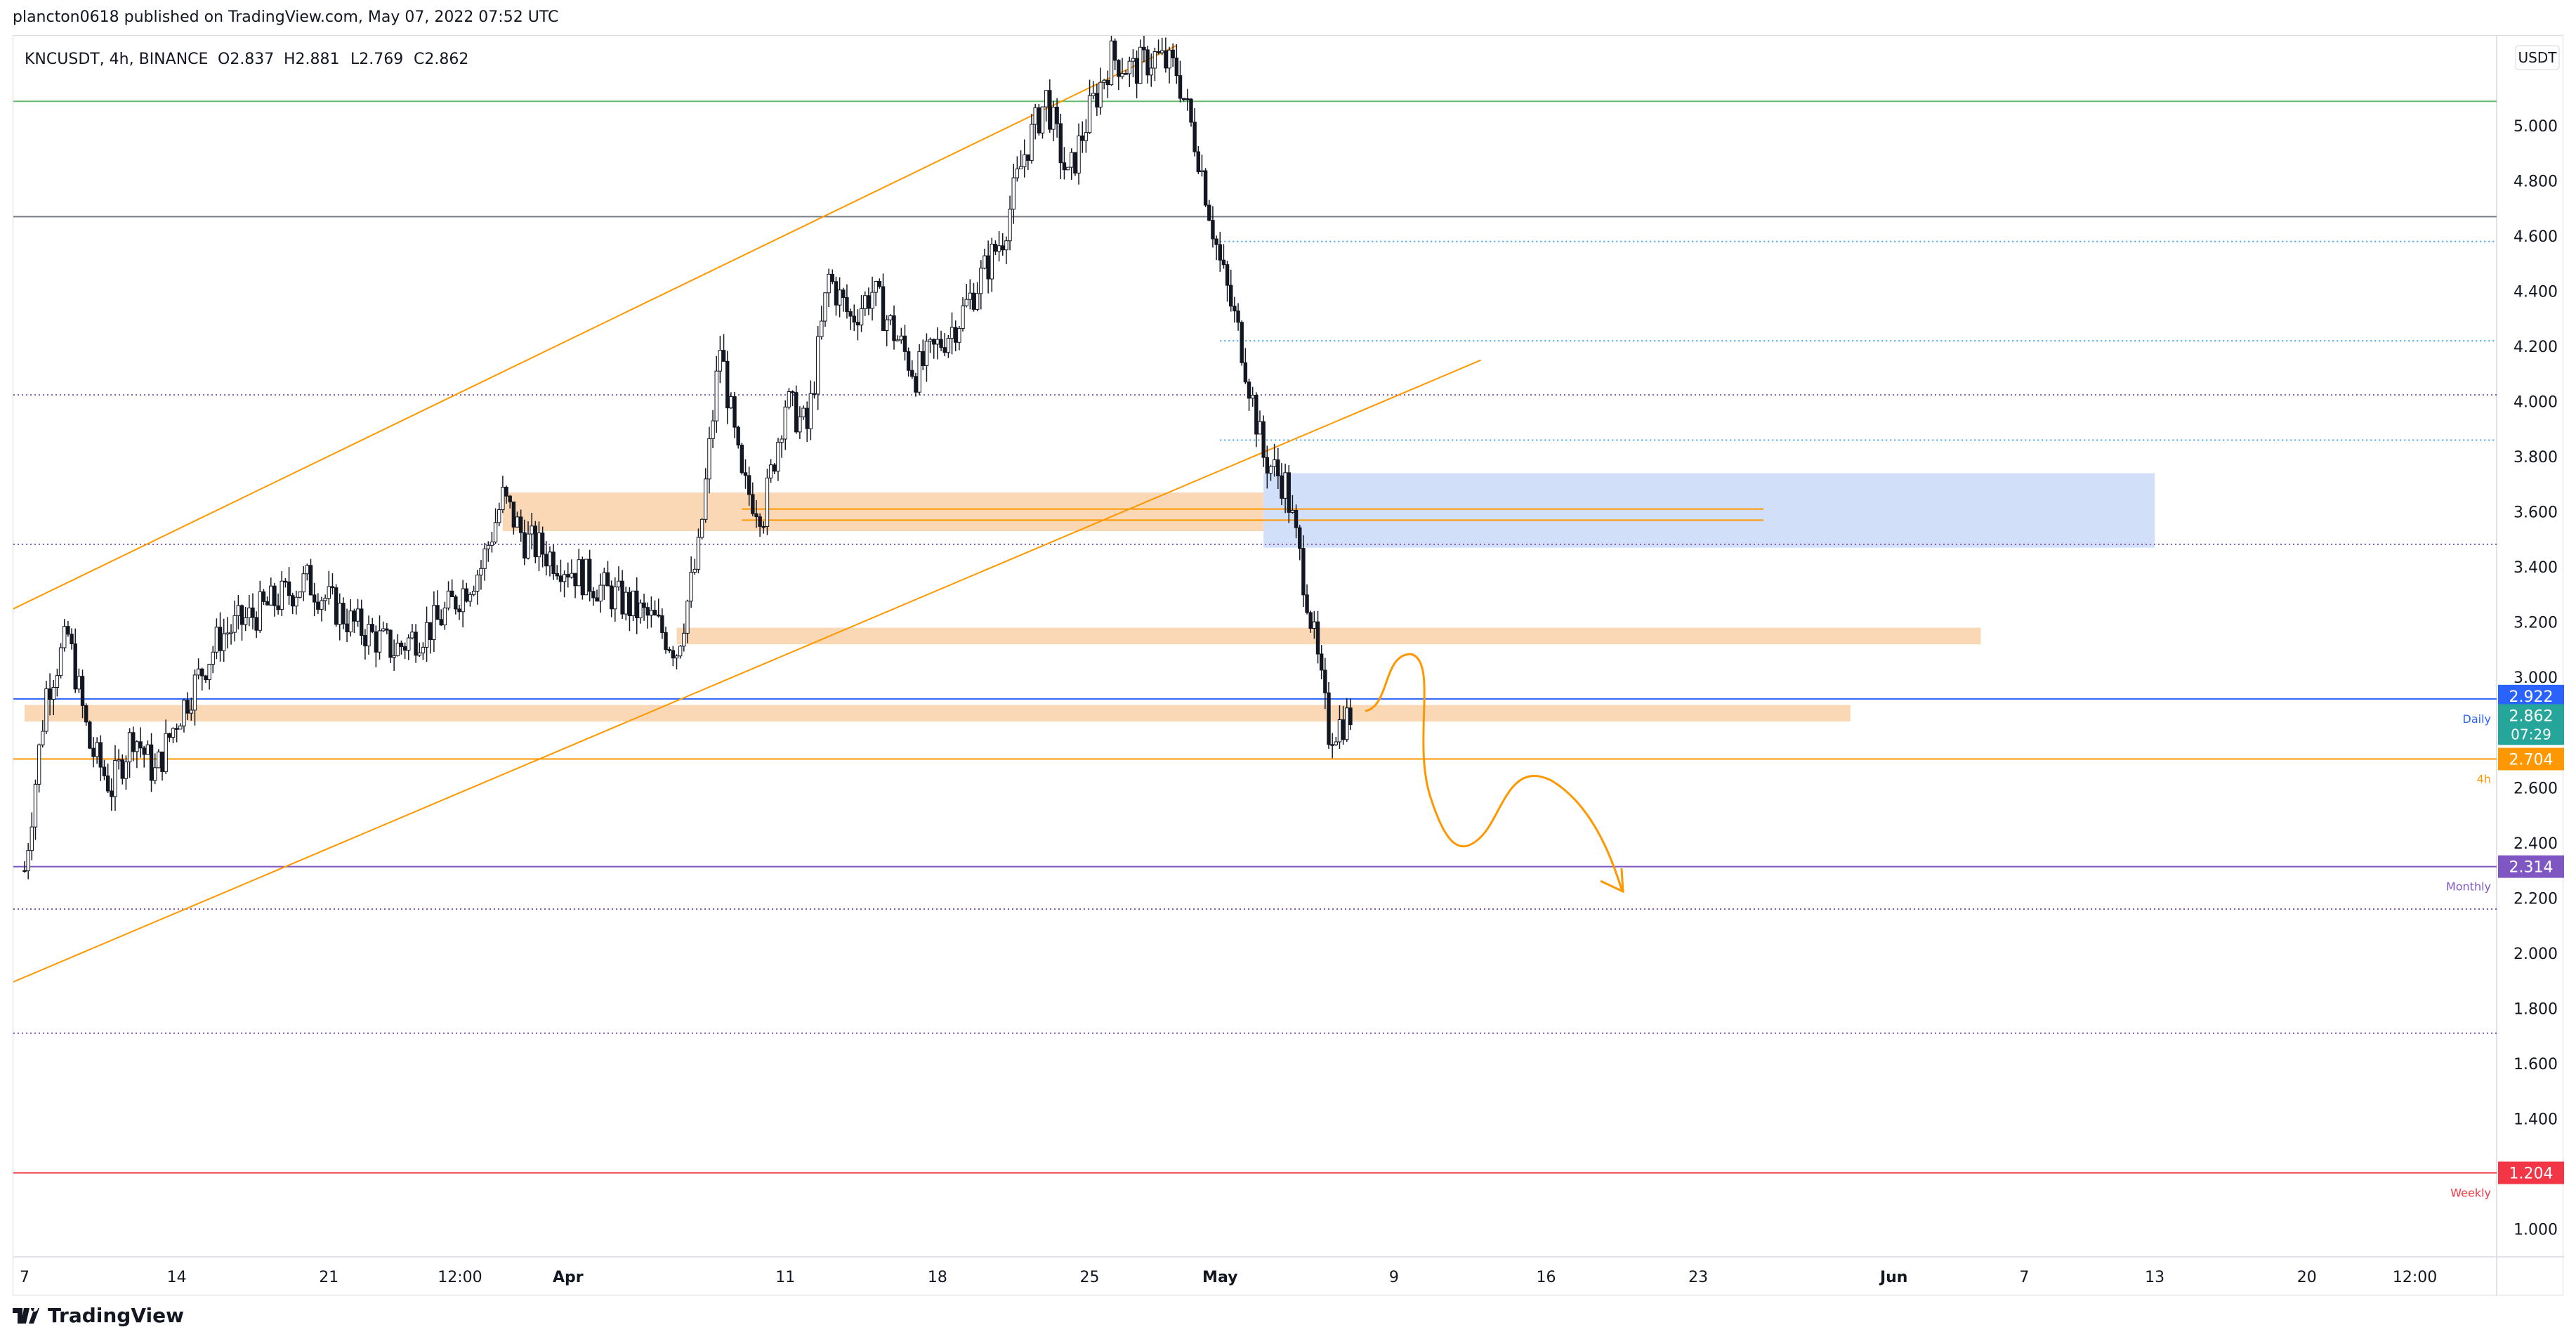 The image size is (2576, 1339). Describe the element at coordinates (1494, 771) in the screenshot. I see `projected-path` at that location.